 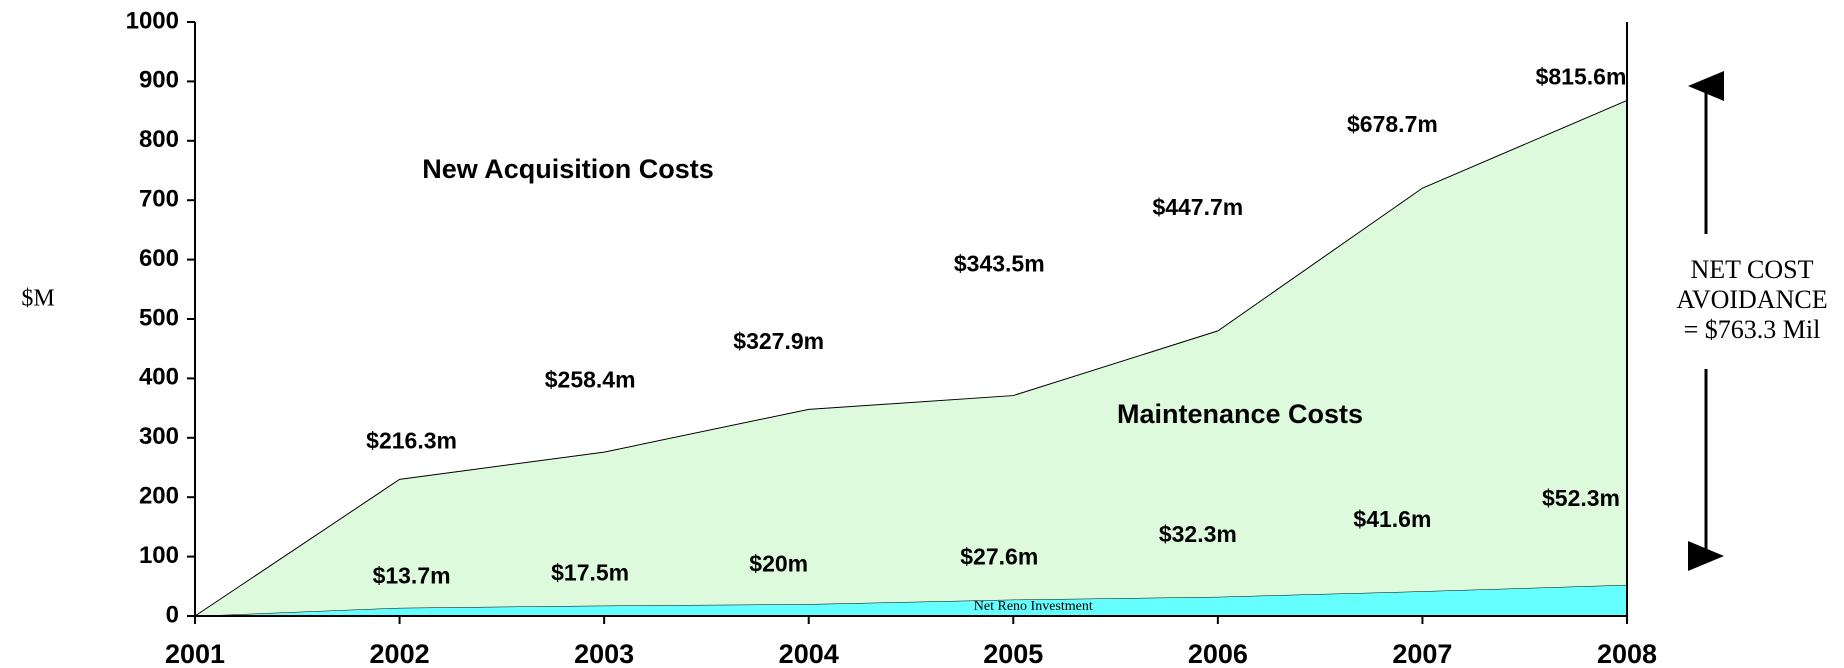 I want to click on y-tick-label: 300, so click(x=159, y=436).